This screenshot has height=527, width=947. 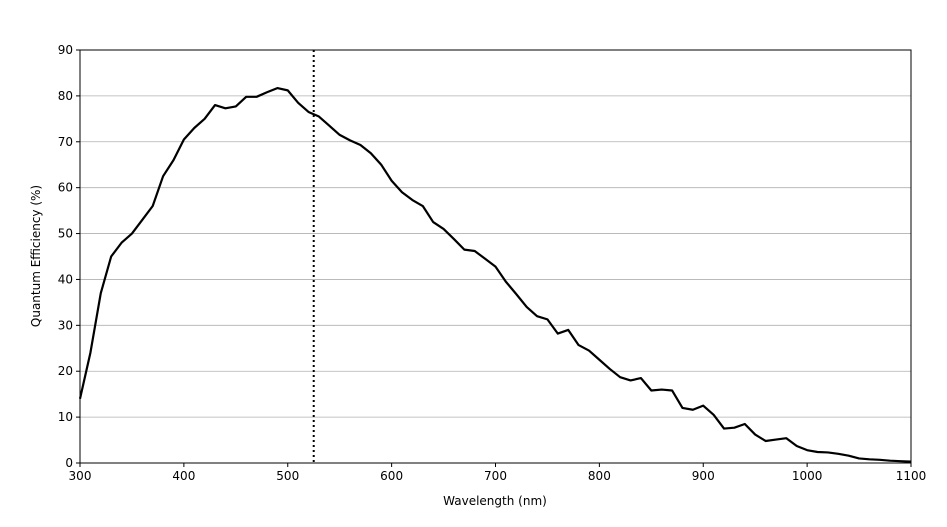 What do you see at coordinates (65, 142) in the screenshot?
I see `y-tick-label: 70` at bounding box center [65, 142].